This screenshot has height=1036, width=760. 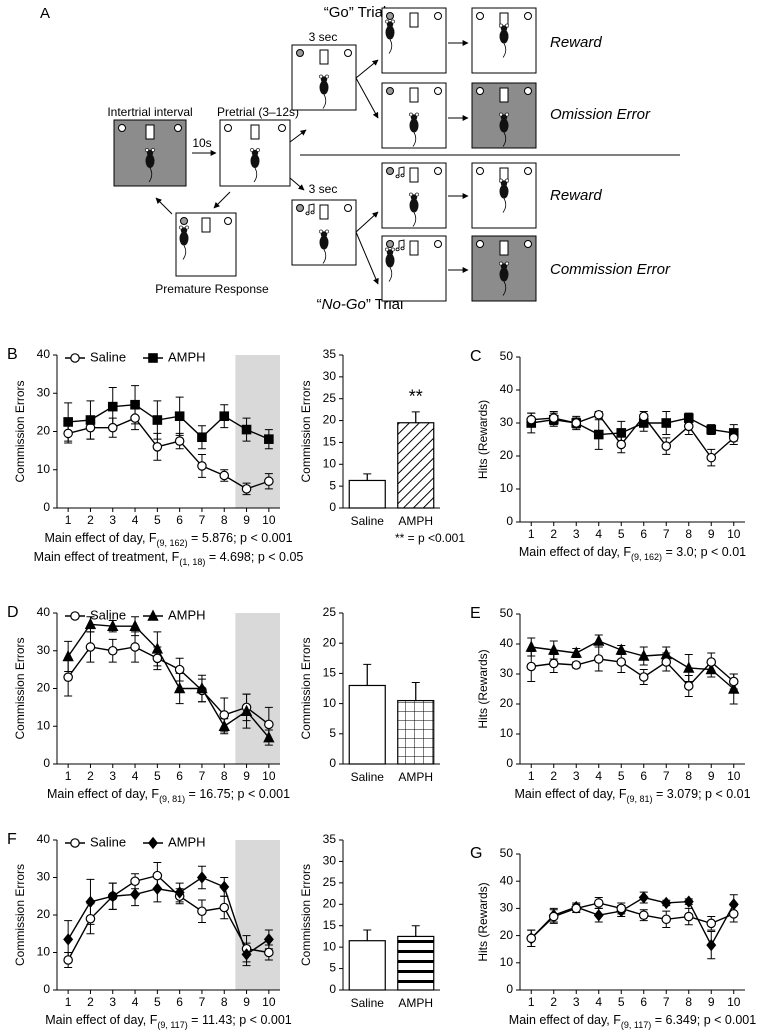 What do you see at coordinates (135, 776) in the screenshot?
I see `x-tick-label: 4` at bounding box center [135, 776].